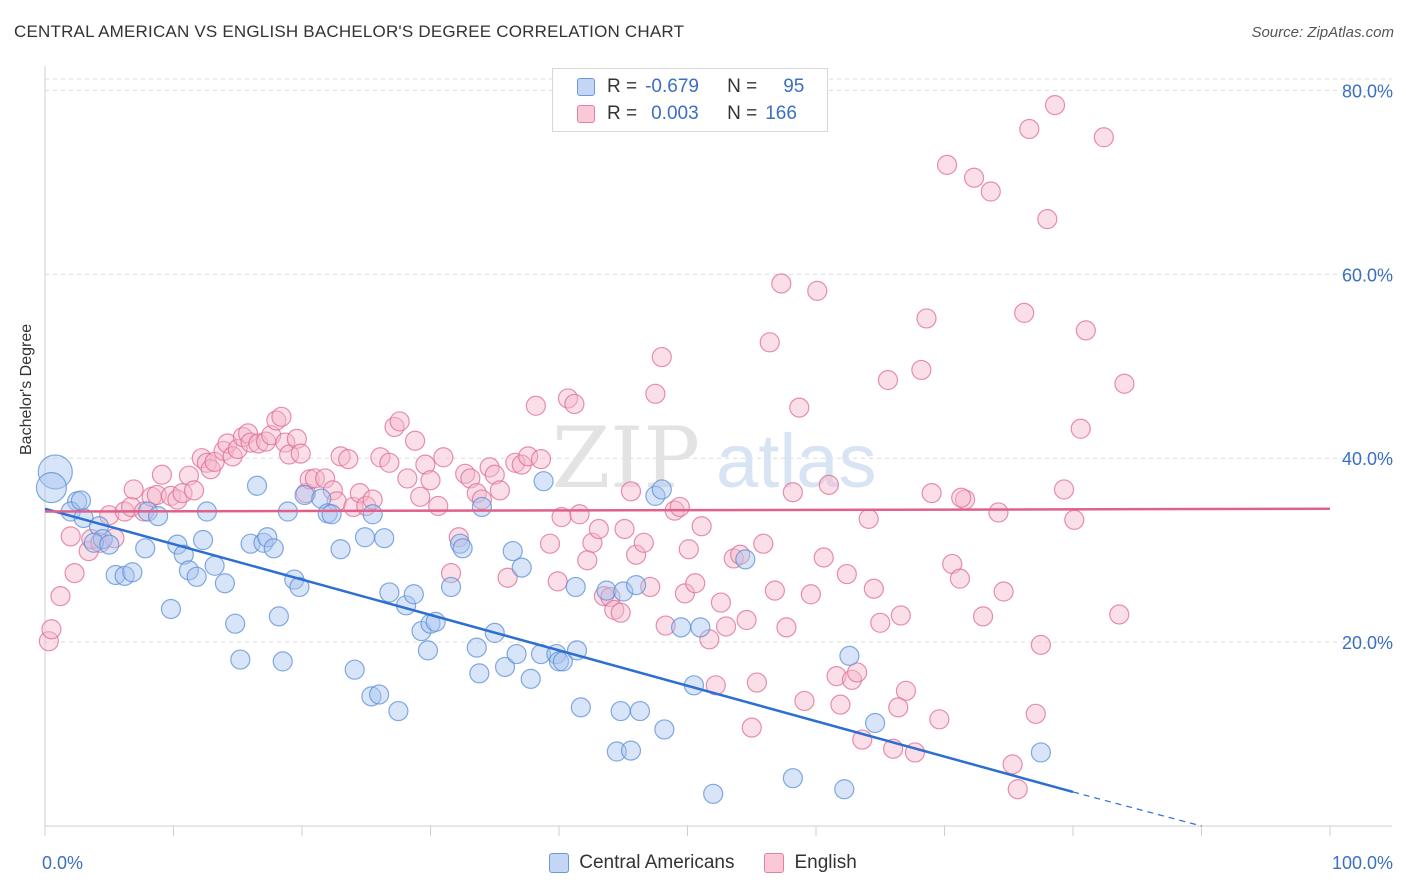 This screenshot has height=892, width=1406. Describe the element at coordinates (559, 863) in the screenshot. I see `legend-swatch-blue` at that location.